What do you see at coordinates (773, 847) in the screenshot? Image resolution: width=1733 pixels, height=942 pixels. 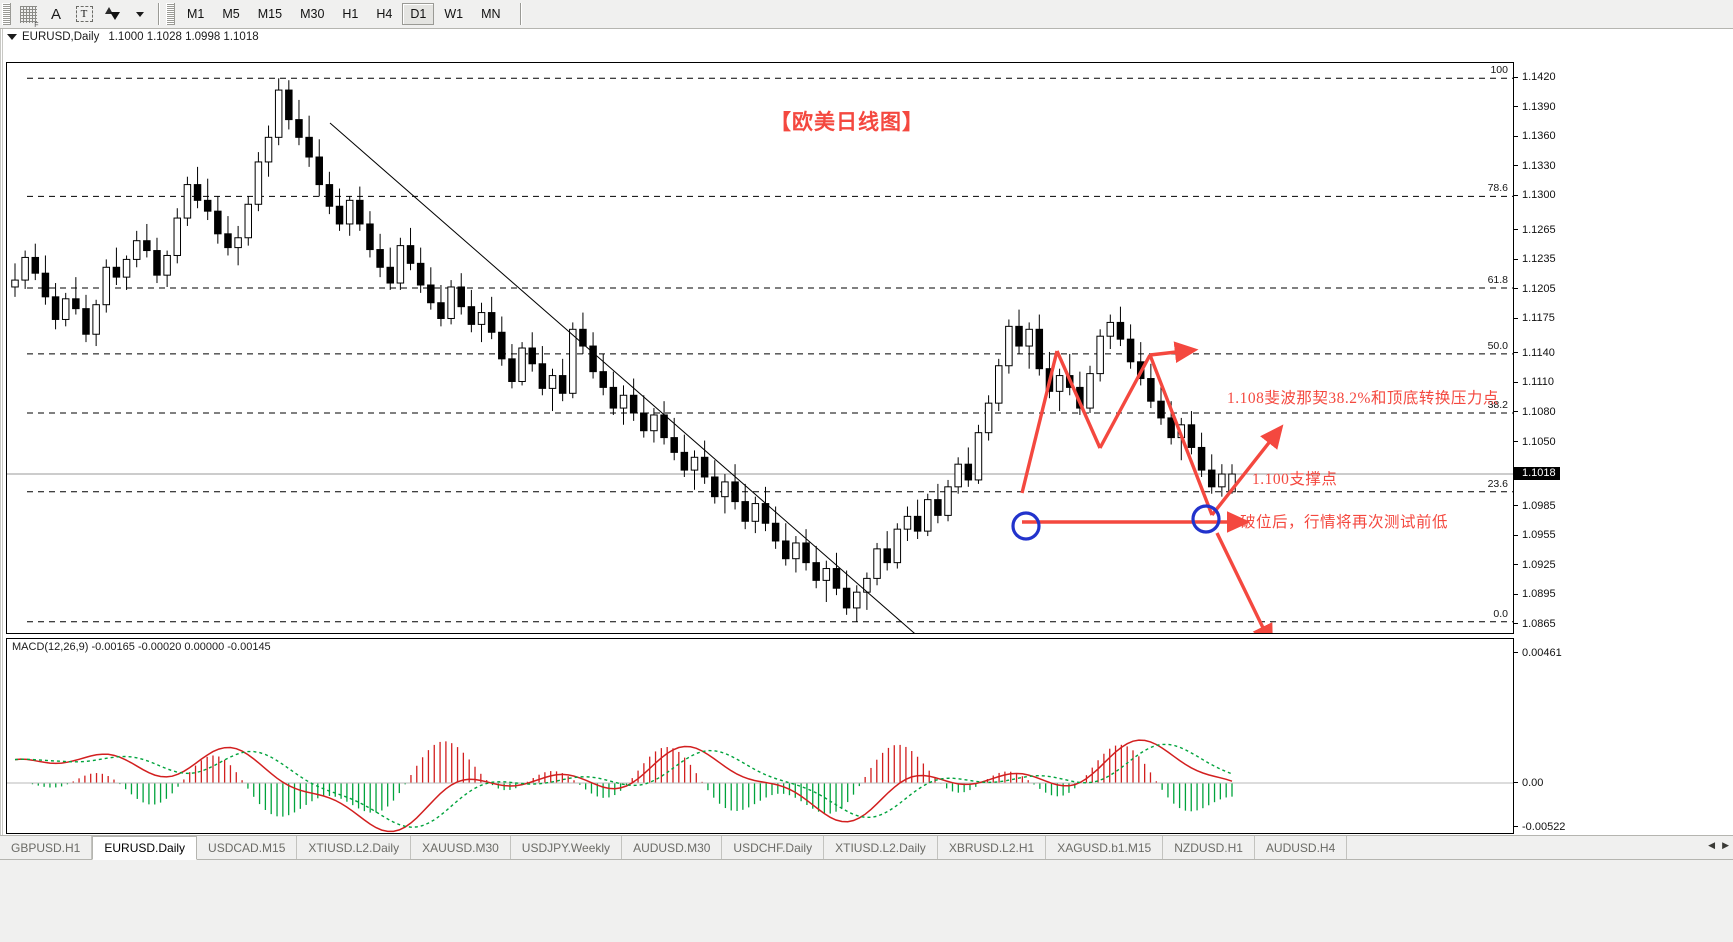 I see `window-tab-usdchf-daily: USDCHF.Daily` at bounding box center [773, 847].